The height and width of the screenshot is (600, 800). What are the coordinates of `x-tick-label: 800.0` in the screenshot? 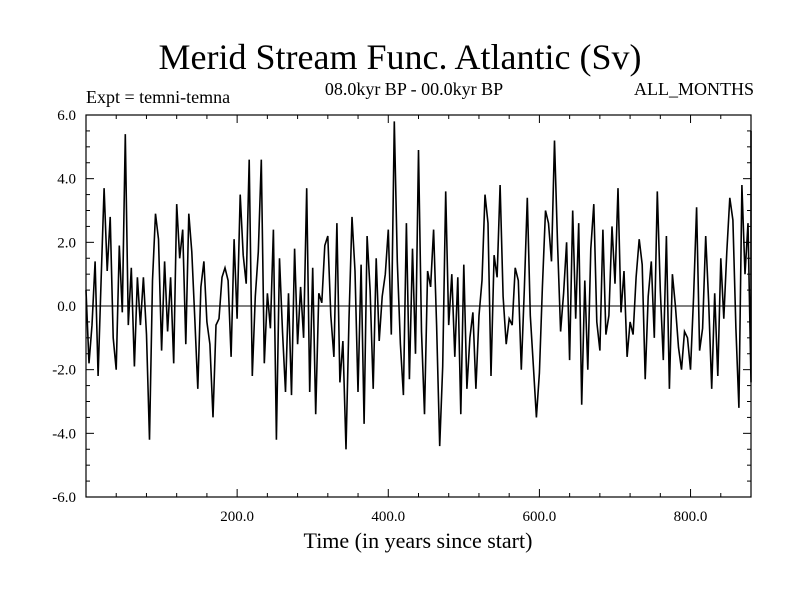 It's located at (691, 517).